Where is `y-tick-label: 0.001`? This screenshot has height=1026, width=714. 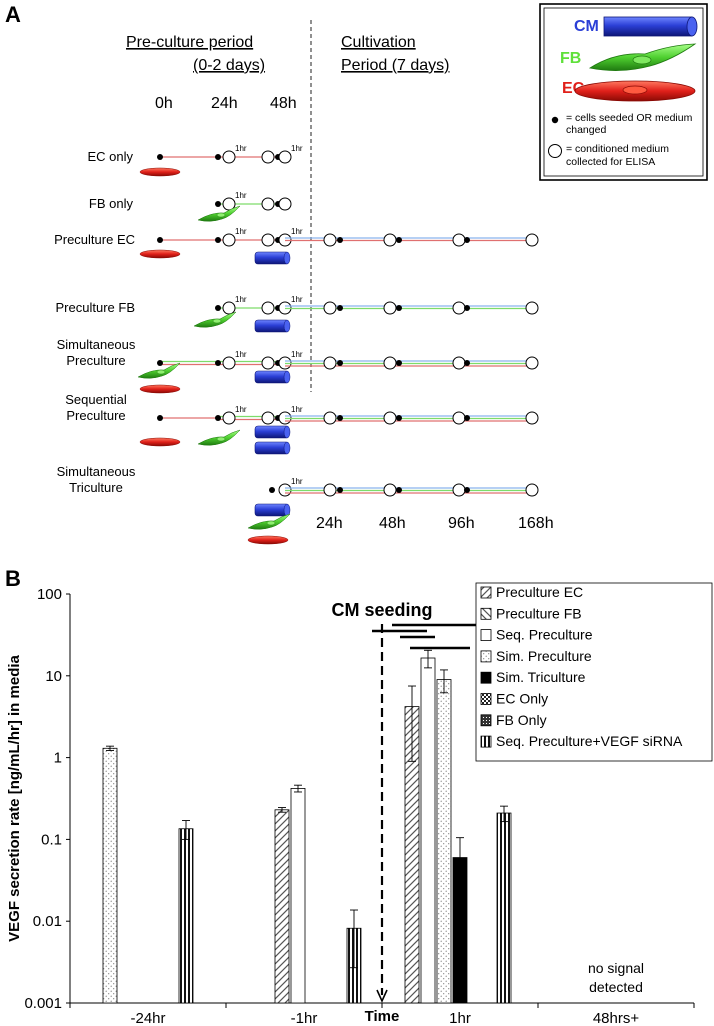 y-tick-label: 0.001 is located at coordinates (43, 1003).